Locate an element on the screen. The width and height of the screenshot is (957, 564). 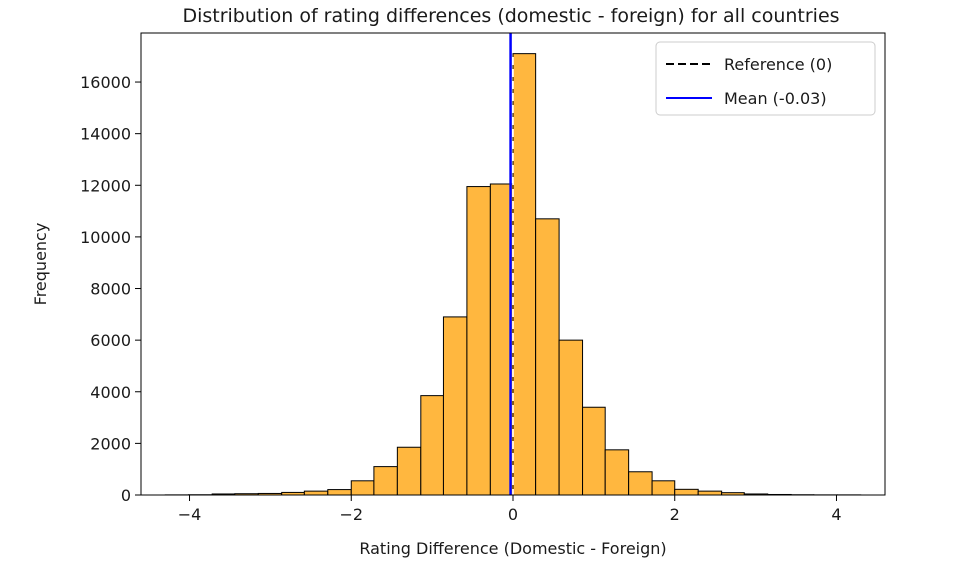
reference-lines-layer is located at coordinates (511, 264).